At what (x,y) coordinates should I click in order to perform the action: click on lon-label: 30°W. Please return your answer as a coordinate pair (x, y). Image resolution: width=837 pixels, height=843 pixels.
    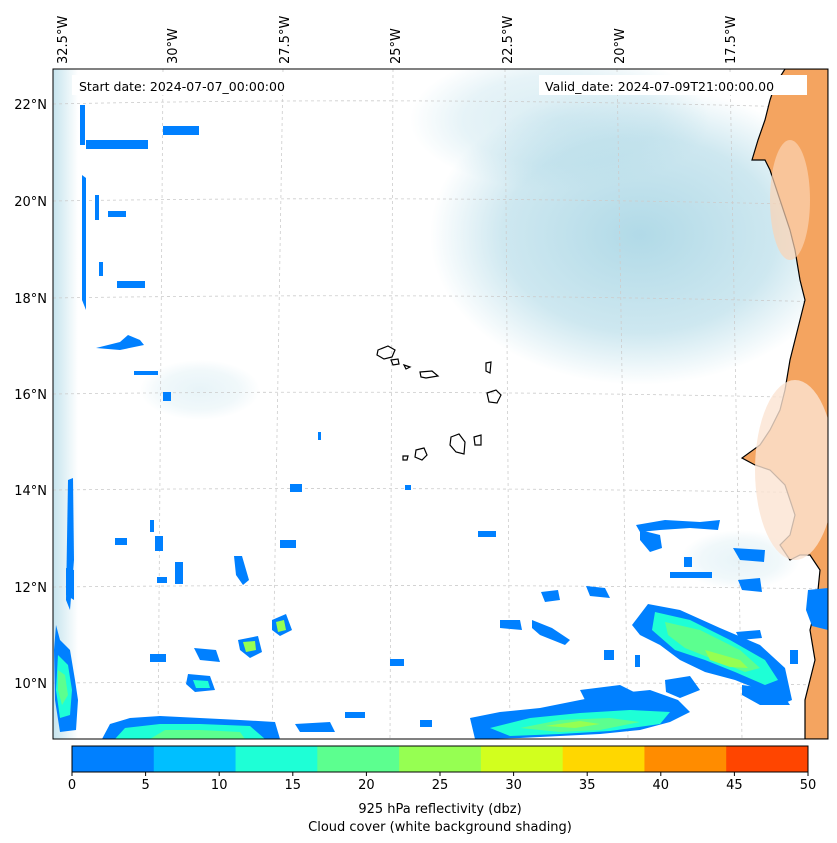
    Looking at the image, I should click on (173, 46).